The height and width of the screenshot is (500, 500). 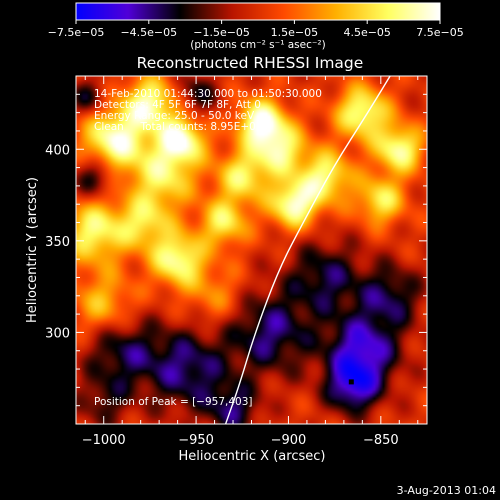 What do you see at coordinates (177, 105) in the screenshot?
I see `info-line-detectors: Detectors: 4F 5F 6F 7F 8F, Att 0` at bounding box center [177, 105].